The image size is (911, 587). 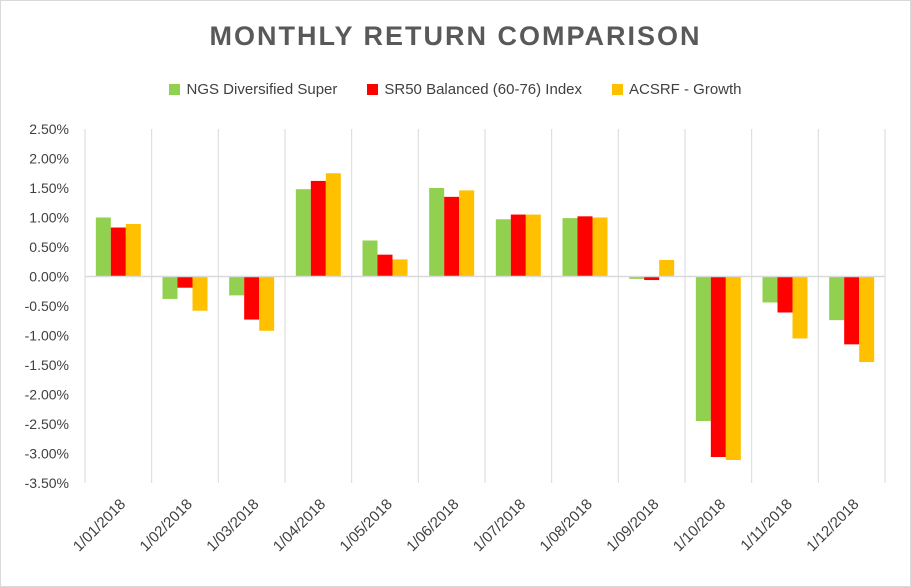 What do you see at coordinates (232, 525) in the screenshot?
I see `x-category-label: 1/03/2018` at bounding box center [232, 525].